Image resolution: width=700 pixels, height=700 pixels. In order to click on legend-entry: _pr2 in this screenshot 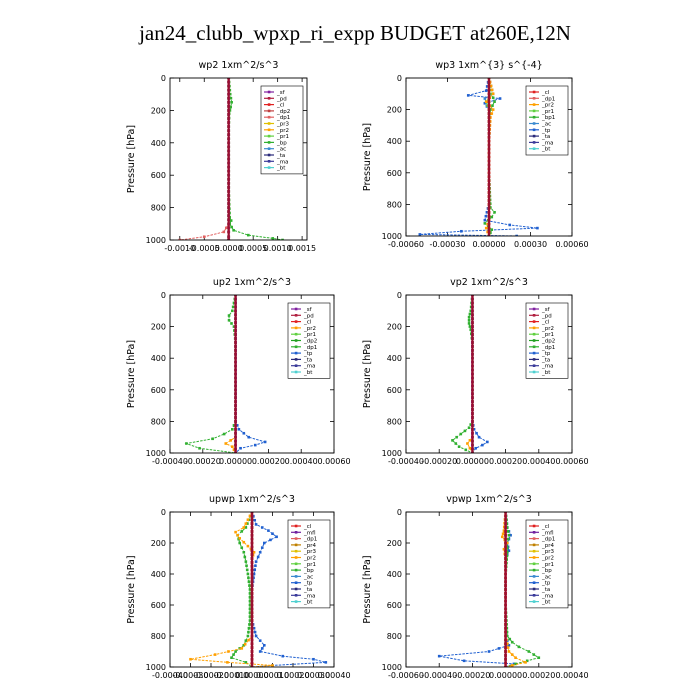, I will do `click(309, 559)`.